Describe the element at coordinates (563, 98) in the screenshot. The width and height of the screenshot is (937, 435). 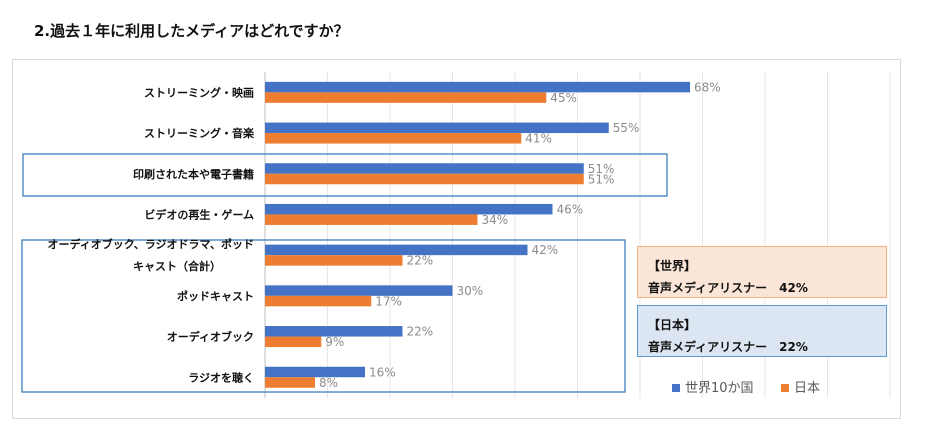
I see `data-label: 45%` at that location.